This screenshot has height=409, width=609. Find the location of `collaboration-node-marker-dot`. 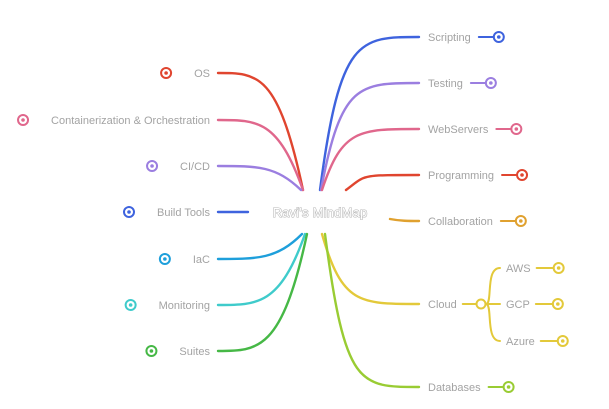

collaboration-node-marker-dot is located at coordinates (521, 221).